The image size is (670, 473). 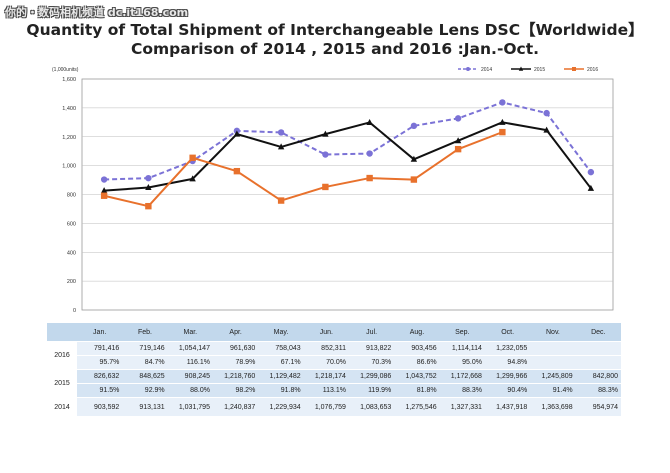 I want to click on y-tick-label: 1,400, so click(x=69, y=109).